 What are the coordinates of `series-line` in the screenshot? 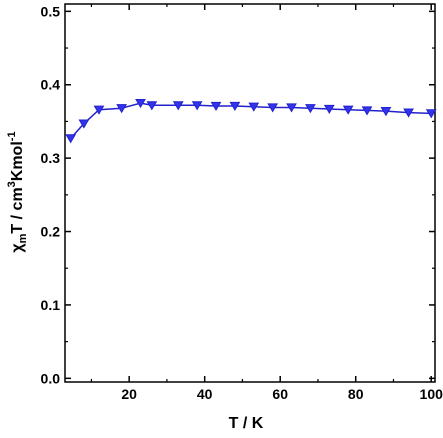 It's located at (251, 120).